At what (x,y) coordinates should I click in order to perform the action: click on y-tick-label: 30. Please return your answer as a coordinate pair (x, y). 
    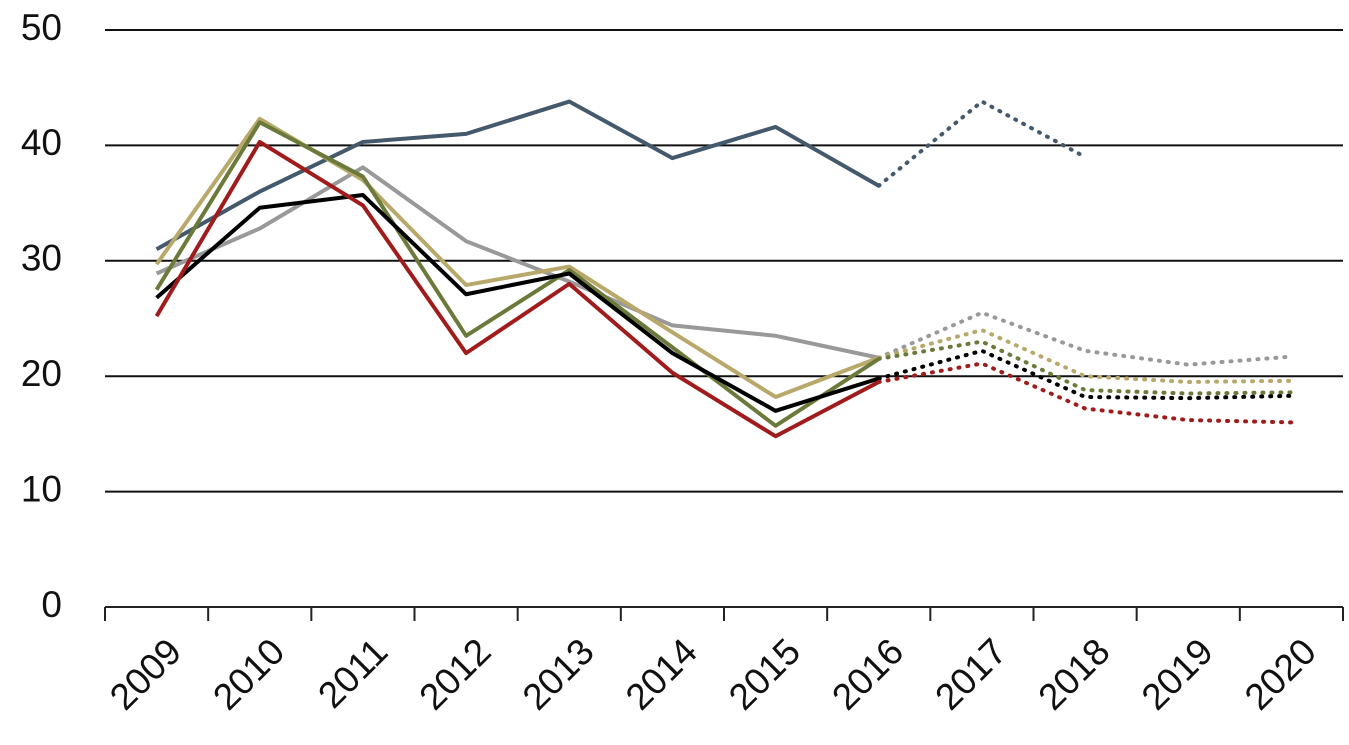
    Looking at the image, I should click on (41, 258).